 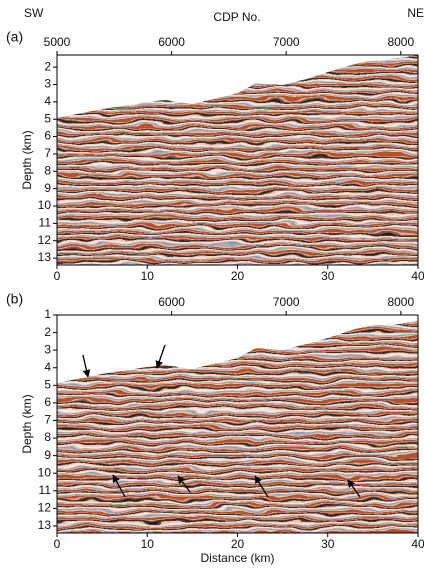 I want to click on x-axis-label: Distance (km), so click(x=237, y=558).